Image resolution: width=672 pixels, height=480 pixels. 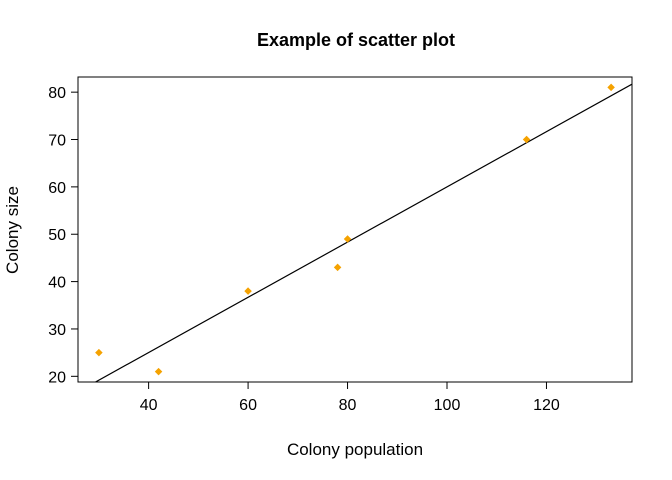 I want to click on y-tick-label: 70, so click(x=57, y=141).